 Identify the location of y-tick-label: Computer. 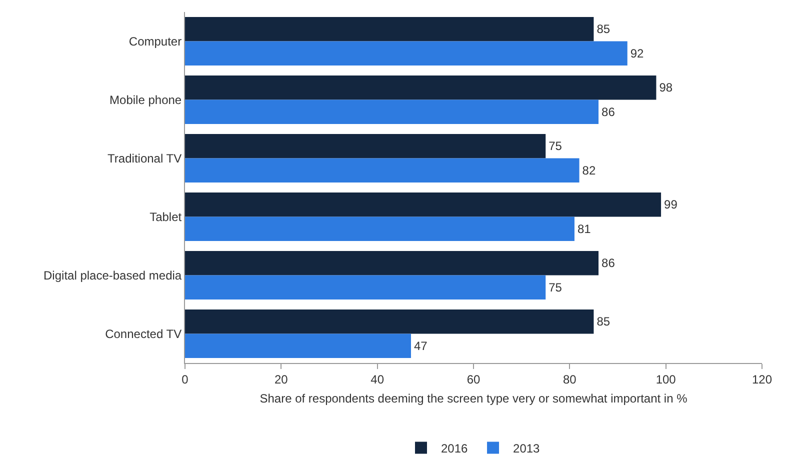
(155, 41).